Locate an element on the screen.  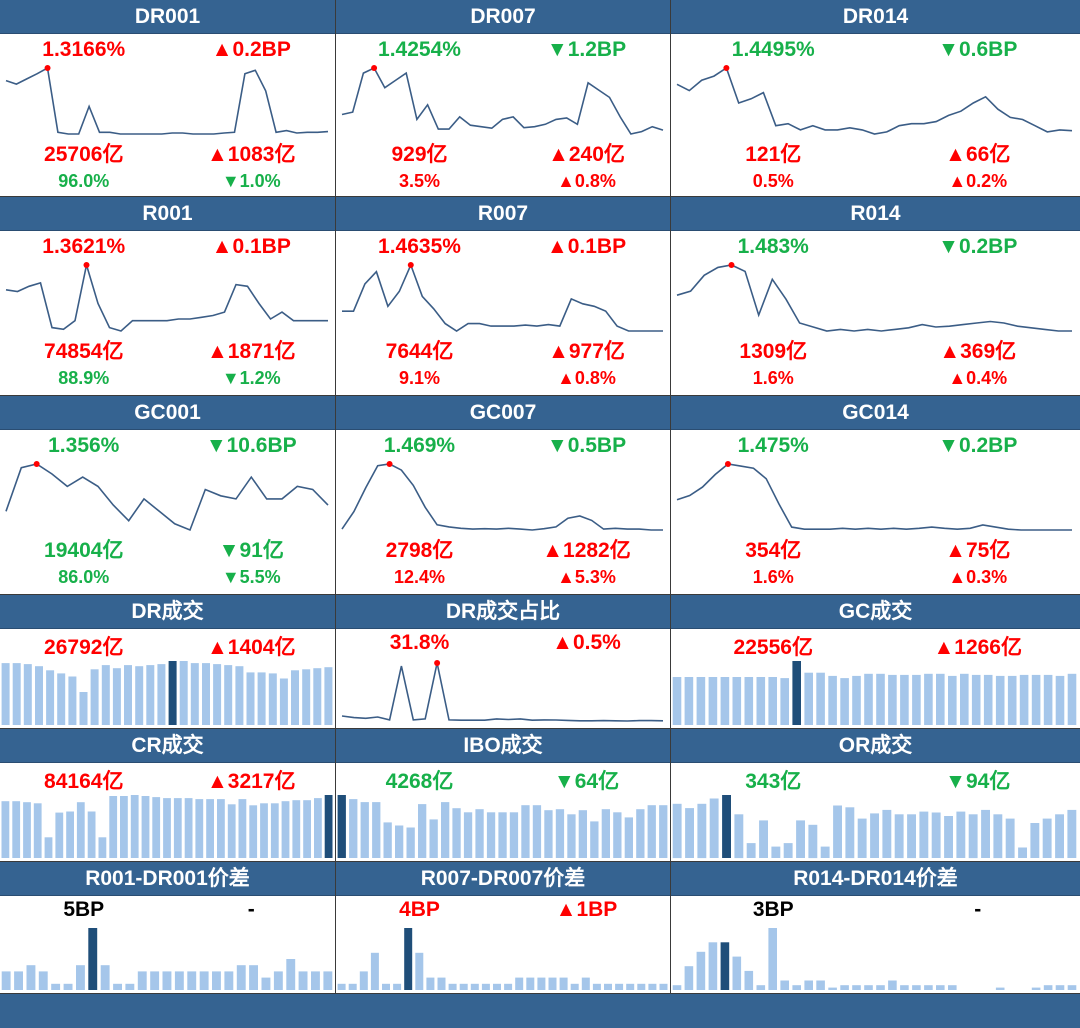
rate-value: 1.4635% is located at coordinates (419, 246).